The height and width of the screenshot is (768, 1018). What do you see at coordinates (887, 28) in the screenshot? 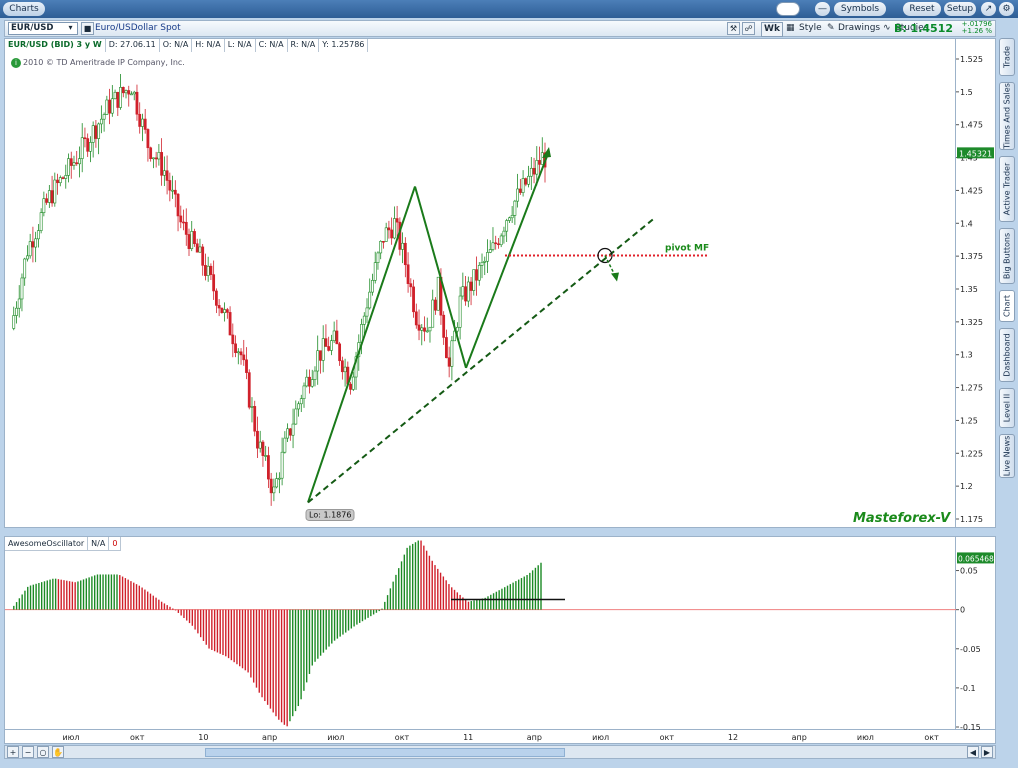
I see `studies-icon: ∿` at bounding box center [887, 28].